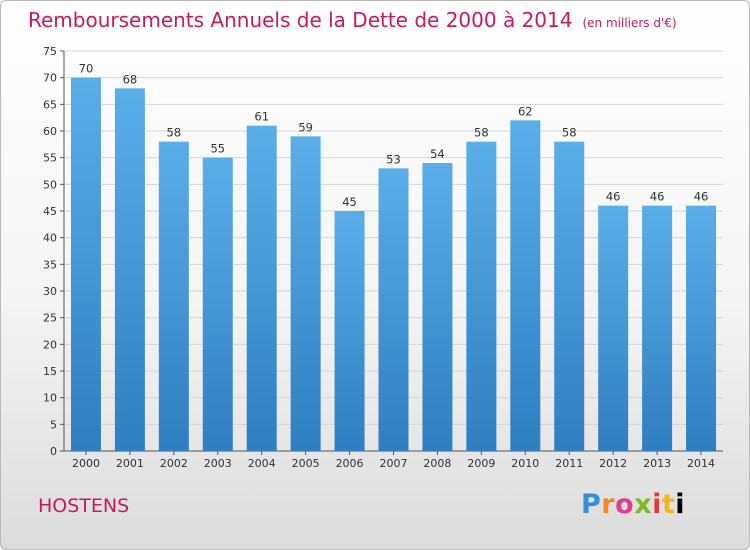 The height and width of the screenshot is (550, 750). I want to click on data-label-2003: 55, so click(217, 149).